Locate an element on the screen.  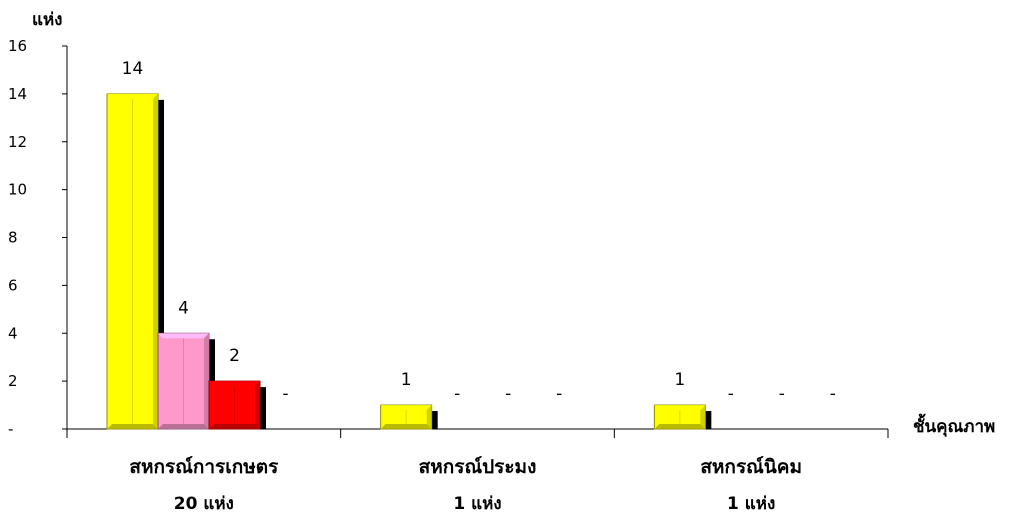
y-tick-label: 16 is located at coordinates (17, 46).